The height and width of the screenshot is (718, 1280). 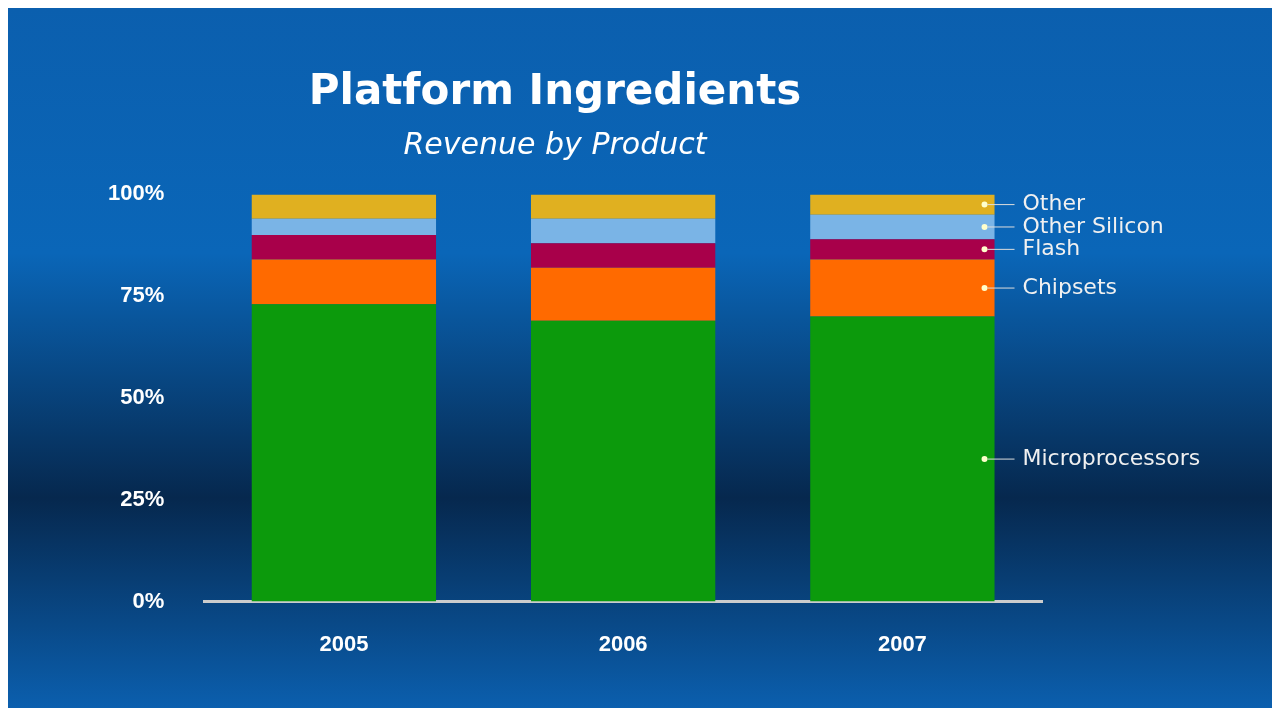 What do you see at coordinates (623, 643) in the screenshot?
I see `x-tick-label: 2006` at bounding box center [623, 643].